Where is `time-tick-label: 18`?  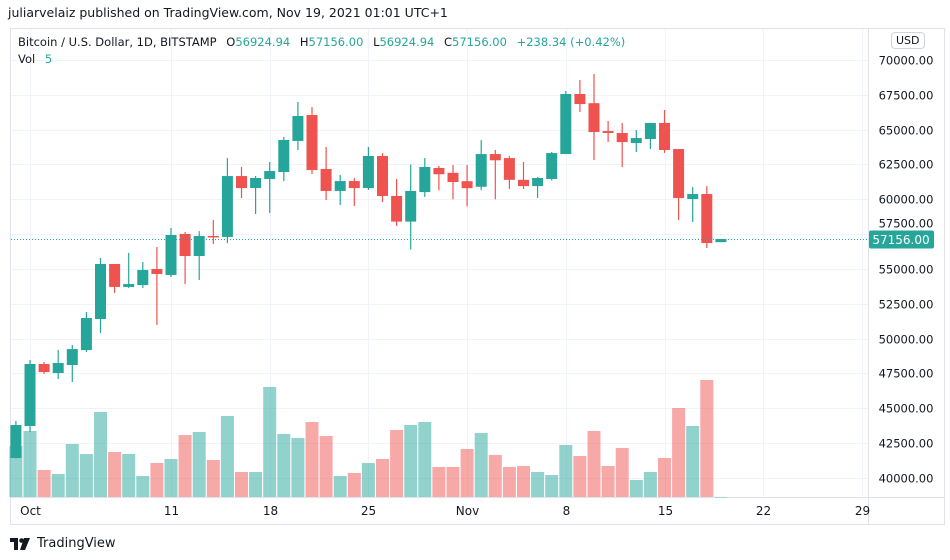 time-tick-label: 18 is located at coordinates (270, 511).